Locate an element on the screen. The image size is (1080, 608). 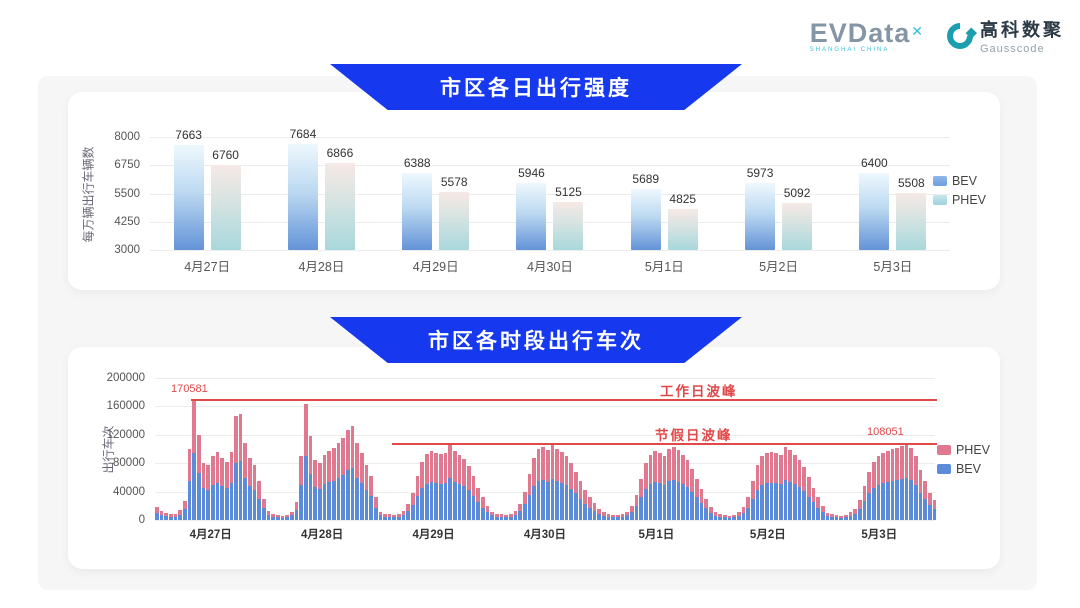
bev-bar: 6388 is located at coordinates (417, 203).